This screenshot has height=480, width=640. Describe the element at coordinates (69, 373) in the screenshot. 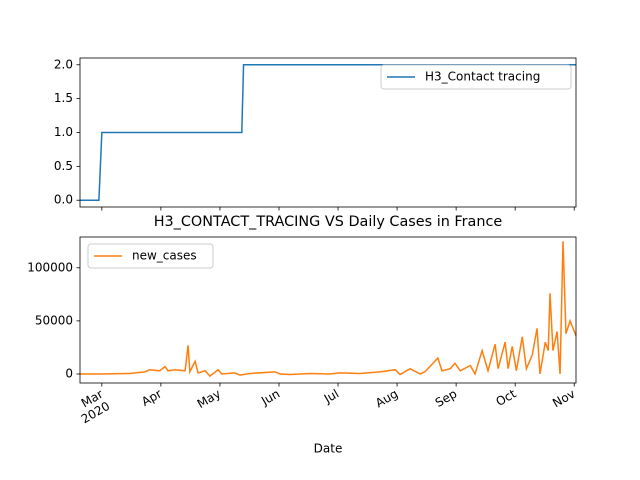

I see `y-tick-label: 0` at that location.